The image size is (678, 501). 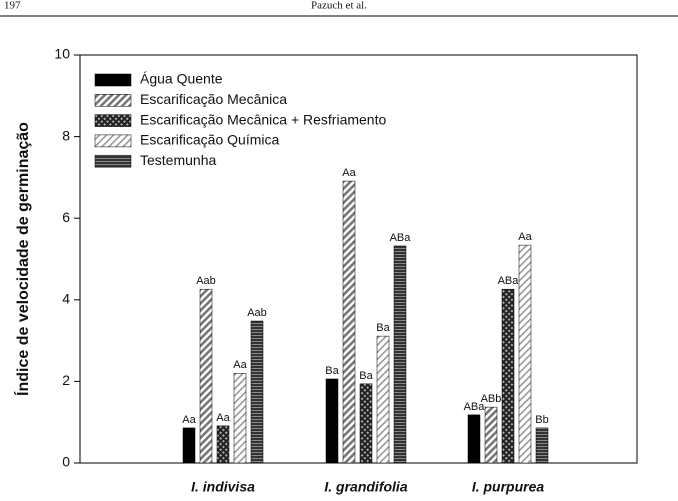 What do you see at coordinates (508, 487) in the screenshot?
I see `x-tick-label: I. purpurea` at bounding box center [508, 487].